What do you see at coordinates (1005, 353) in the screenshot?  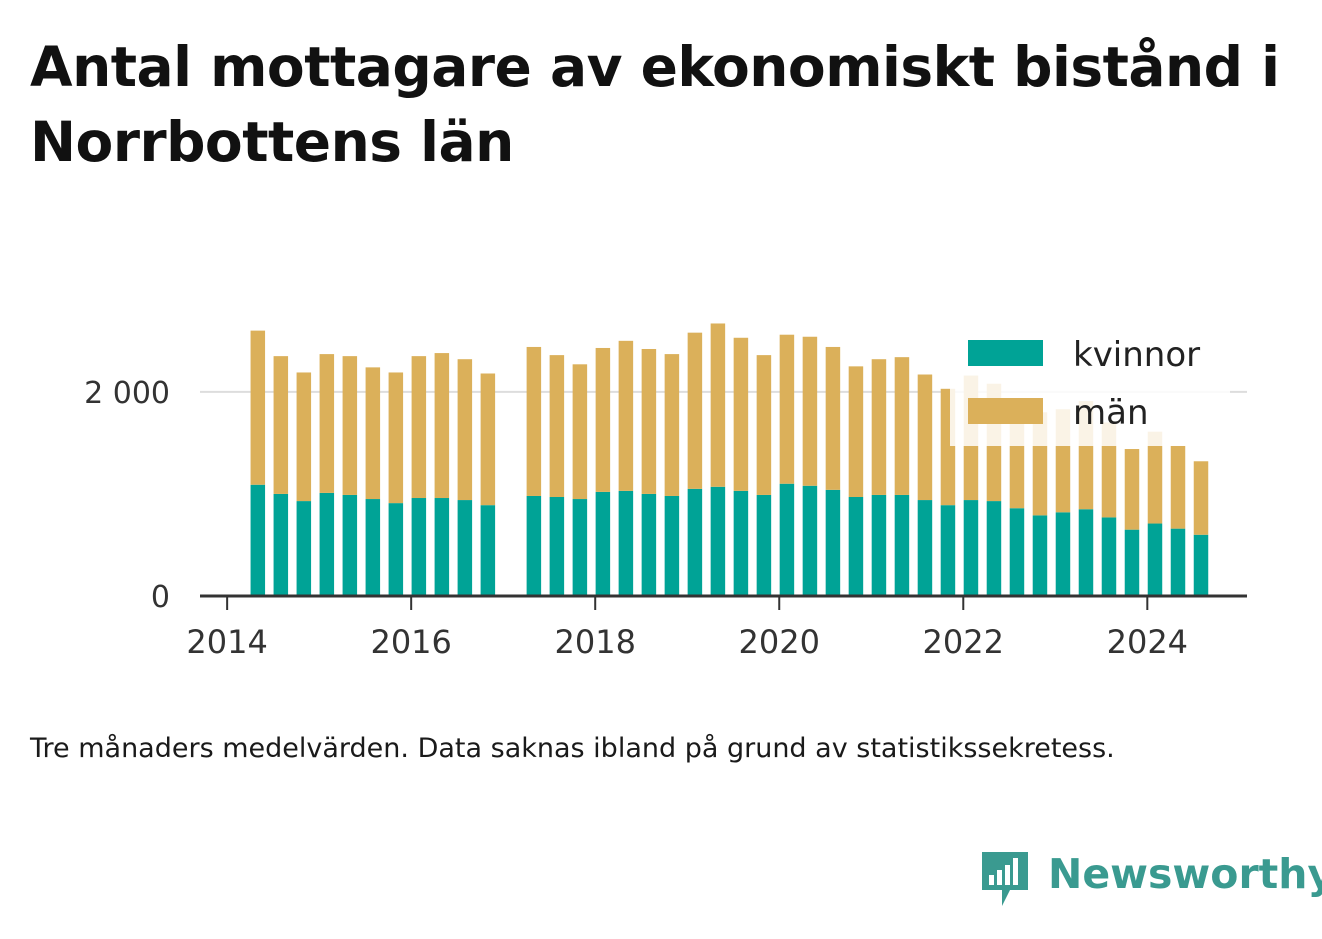 I see `legend-swatch-kvinnor` at bounding box center [1005, 353].